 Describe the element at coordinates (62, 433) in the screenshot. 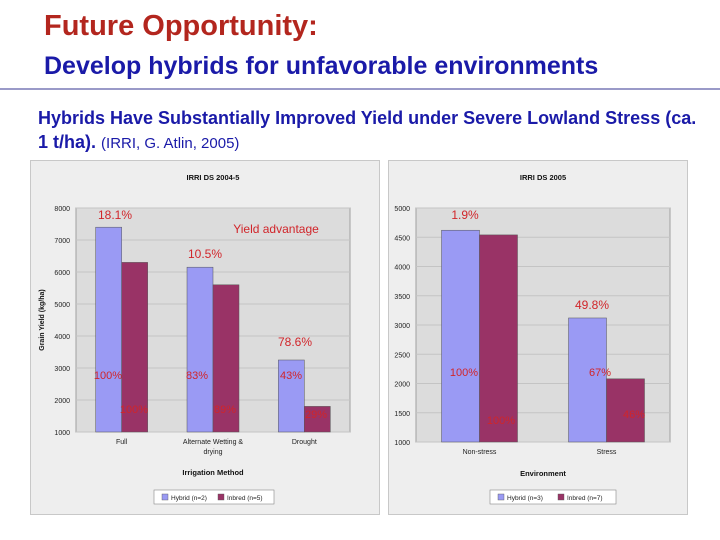

I see `chart-2004-ytick-label: 1000` at that location.